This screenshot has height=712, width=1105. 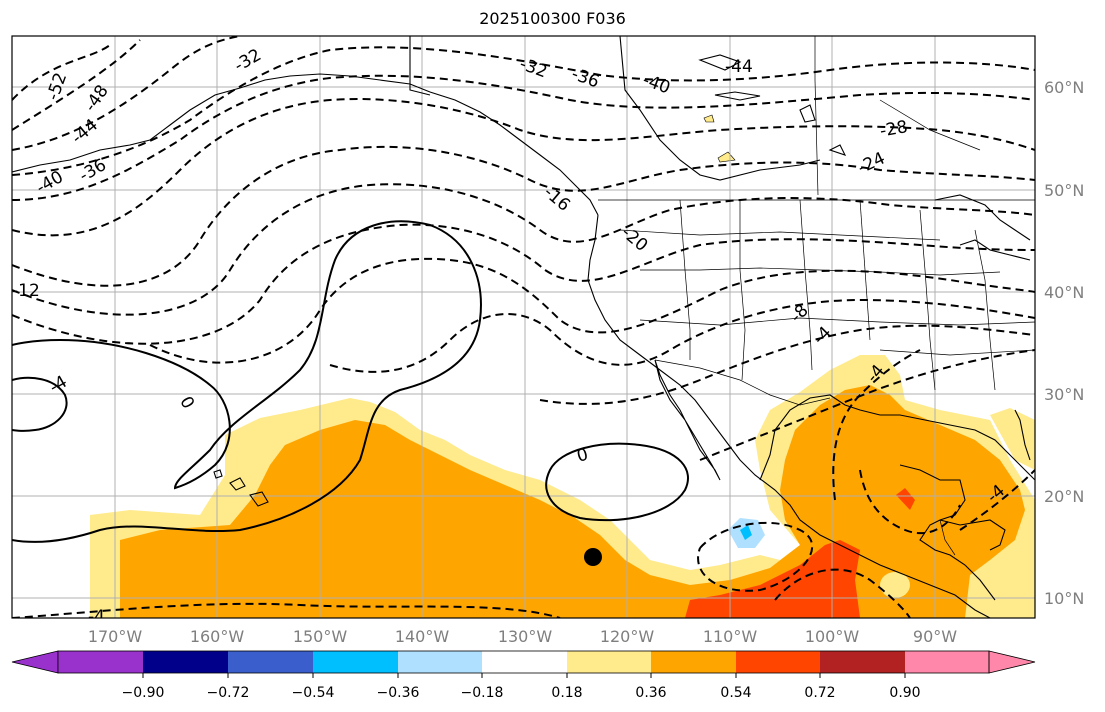 I want to click on lat-label: 60°N, so click(x=1064, y=87).